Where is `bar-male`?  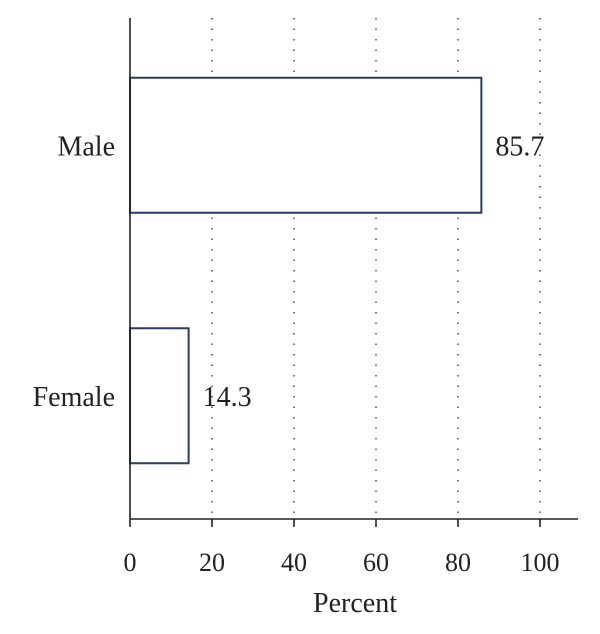
bar-male is located at coordinates (306, 145).